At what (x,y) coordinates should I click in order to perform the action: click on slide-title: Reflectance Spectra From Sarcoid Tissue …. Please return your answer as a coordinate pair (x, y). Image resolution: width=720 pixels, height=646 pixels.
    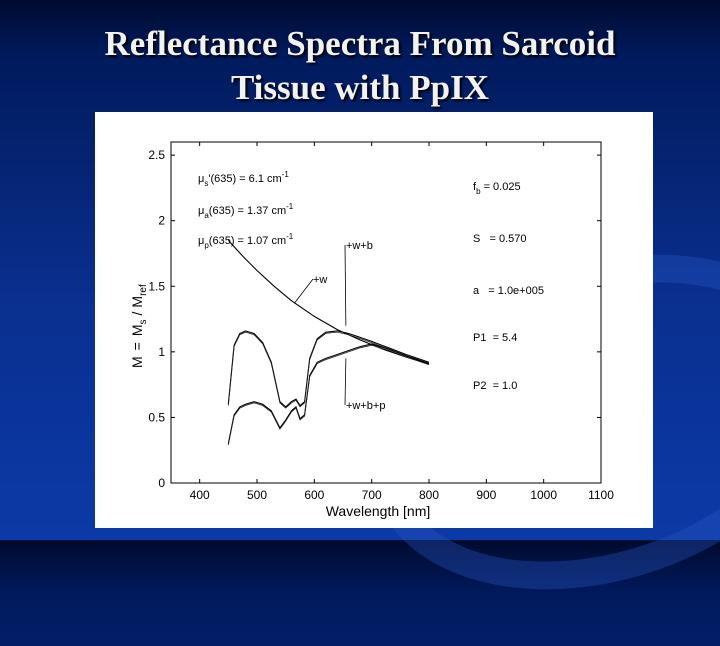
    Looking at the image, I should click on (360, 66).